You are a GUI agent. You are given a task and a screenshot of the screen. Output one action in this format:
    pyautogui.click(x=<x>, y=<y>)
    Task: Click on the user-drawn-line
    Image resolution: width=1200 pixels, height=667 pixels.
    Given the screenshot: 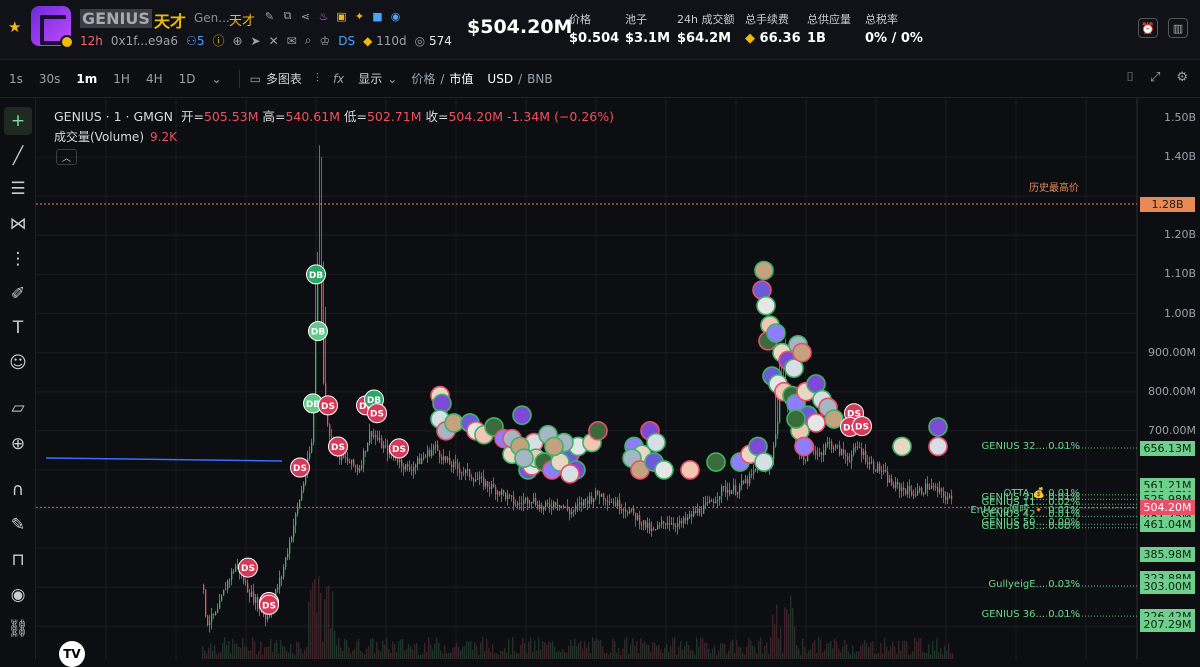 What is the action you would take?
    pyautogui.click(x=164, y=459)
    